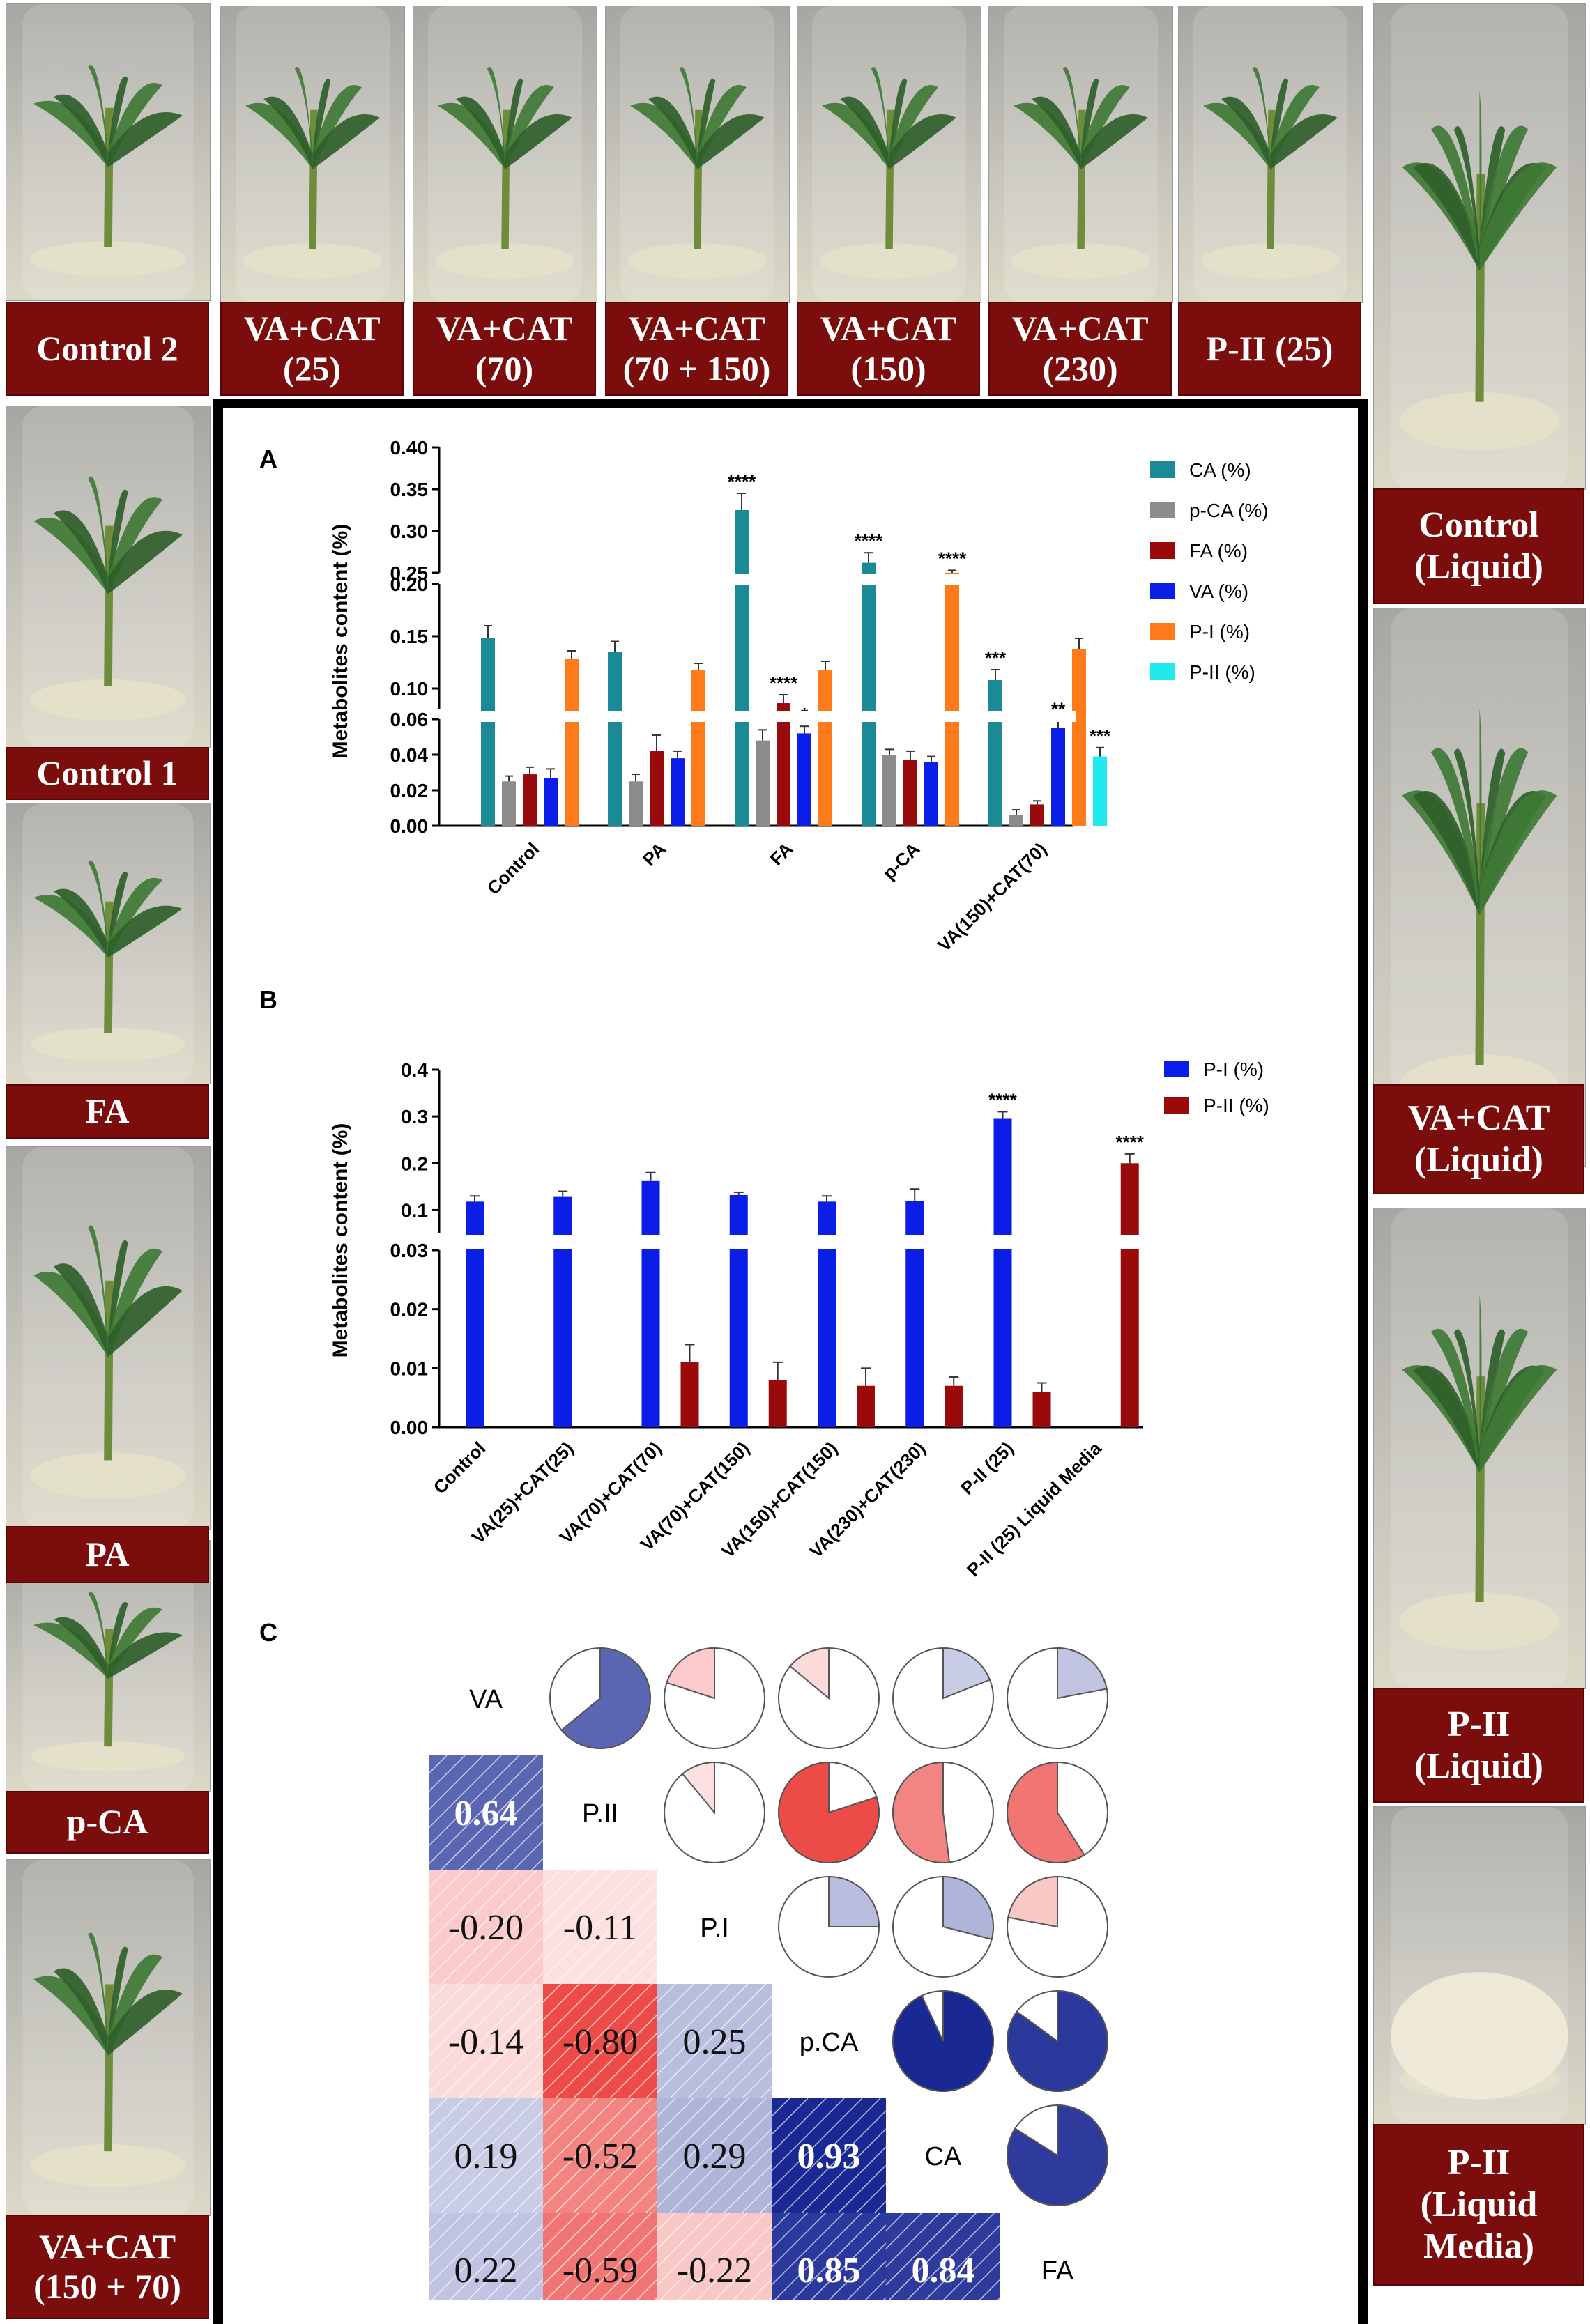 This screenshot has width=1590, height=2324. Describe the element at coordinates (513, 868) in the screenshot. I see `category-label: Control` at that location.